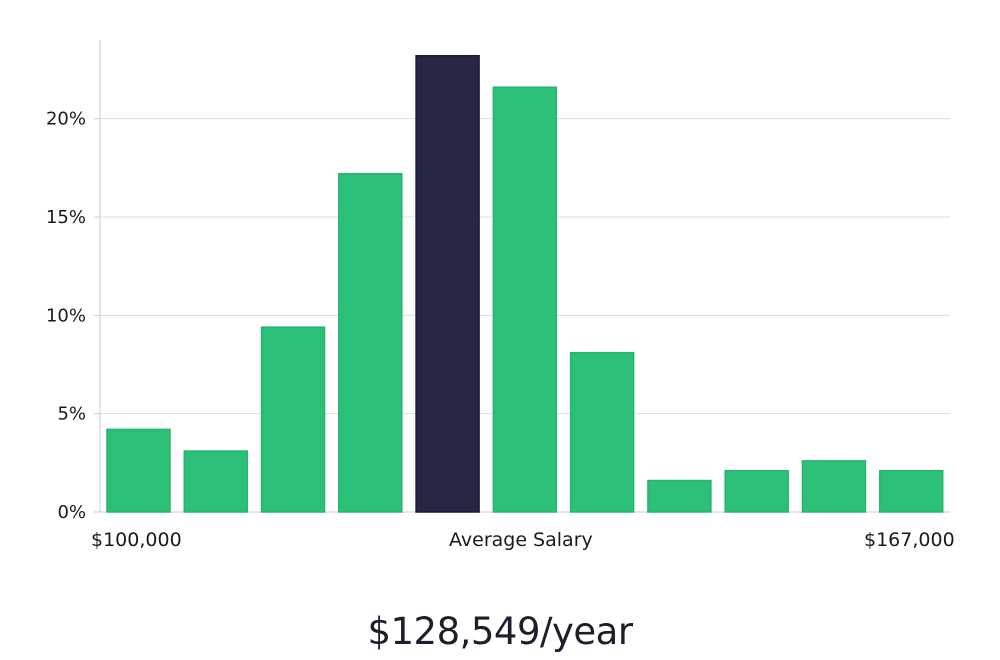 The height and width of the screenshot is (660, 1000). What do you see at coordinates (136, 540) in the screenshot?
I see `x-axis-min-label: $100,000` at bounding box center [136, 540].